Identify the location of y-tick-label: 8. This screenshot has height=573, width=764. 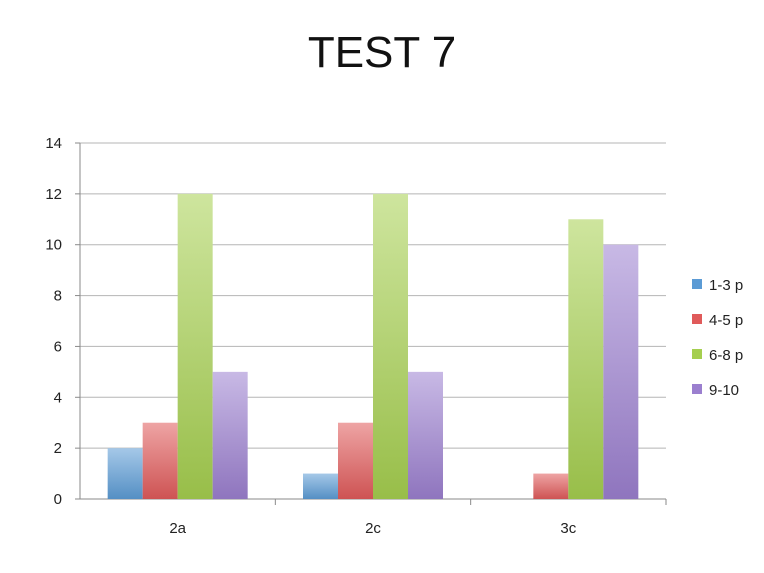
(58, 296).